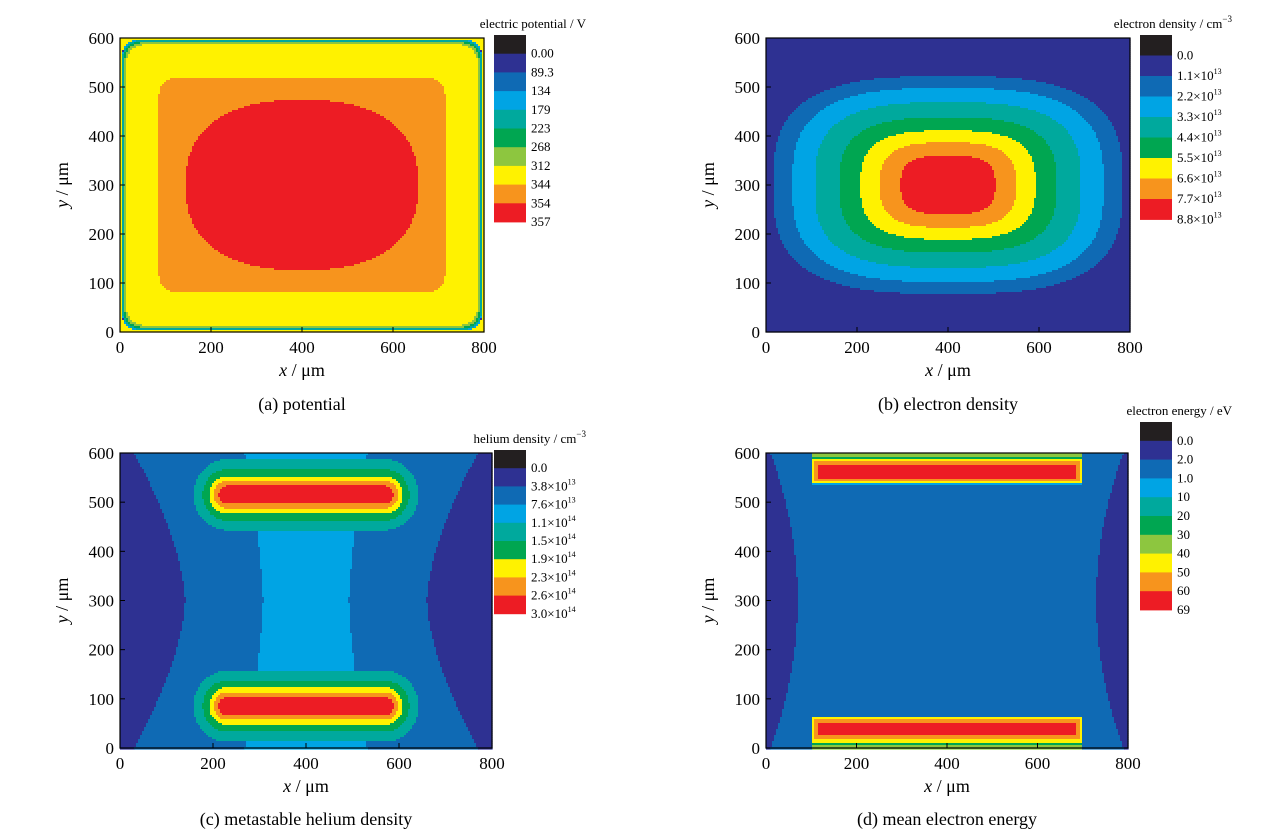 Image resolution: width=1271 pixels, height=834 pixels. I want to click on colorbar-level-label: 223, so click(541, 128).